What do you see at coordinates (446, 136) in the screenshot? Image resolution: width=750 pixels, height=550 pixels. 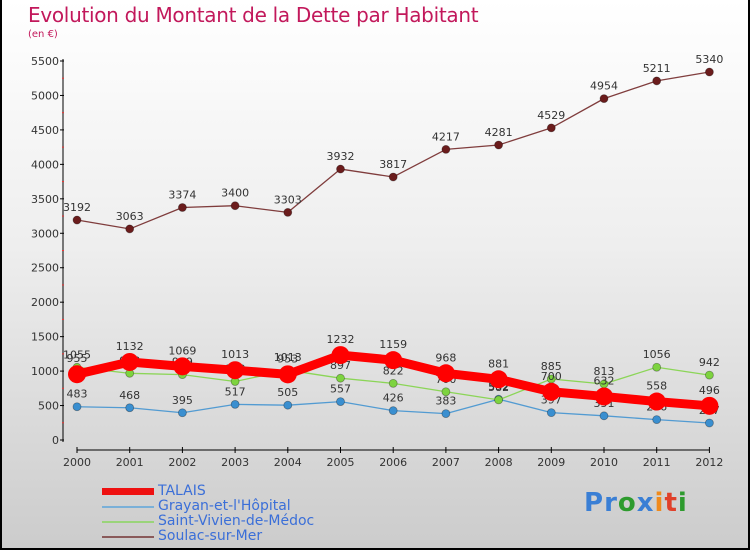 I see `data-label: 4217` at bounding box center [446, 136].